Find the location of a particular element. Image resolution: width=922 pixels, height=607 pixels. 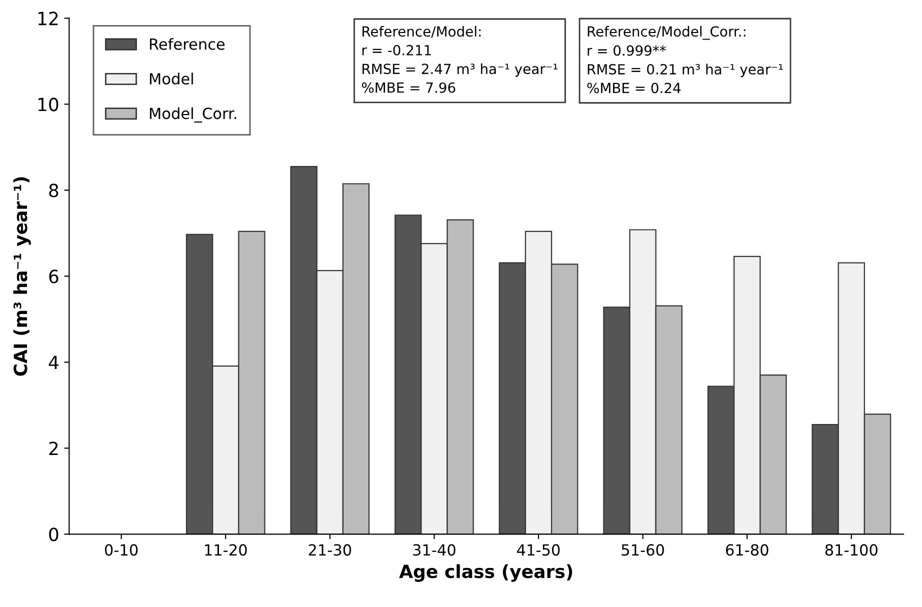

x-tick-label: 11-20 is located at coordinates (226, 550).